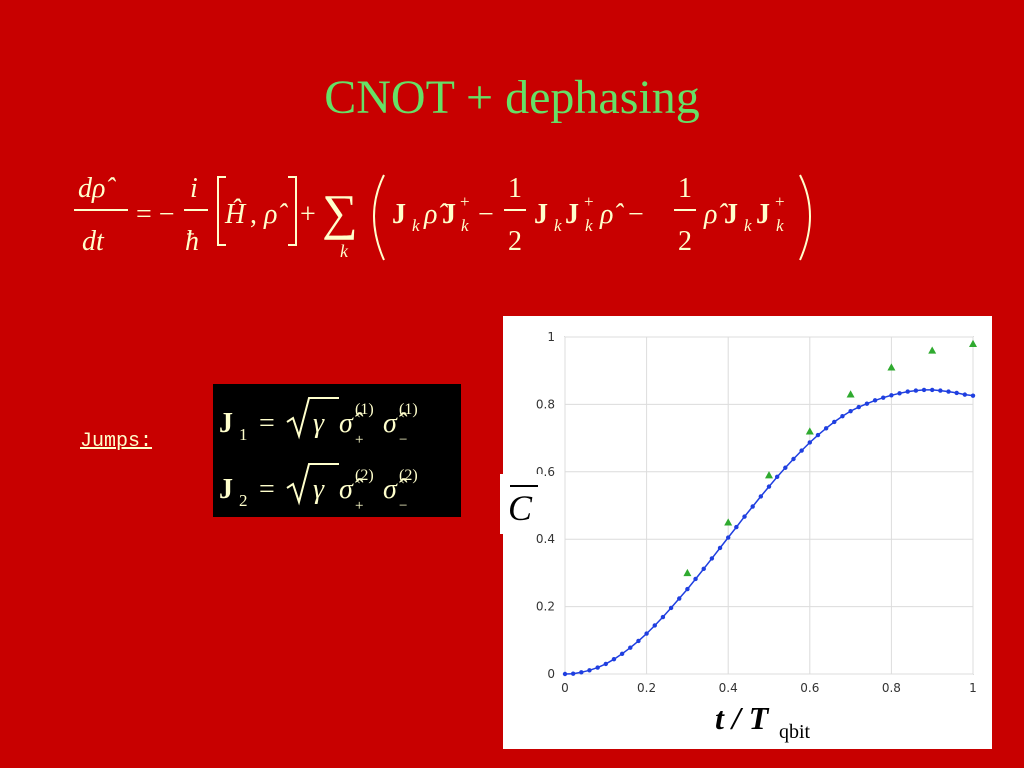 This screenshot has width=1024, height=768. I want to click on eq-minus-2: −, so click(636, 214).